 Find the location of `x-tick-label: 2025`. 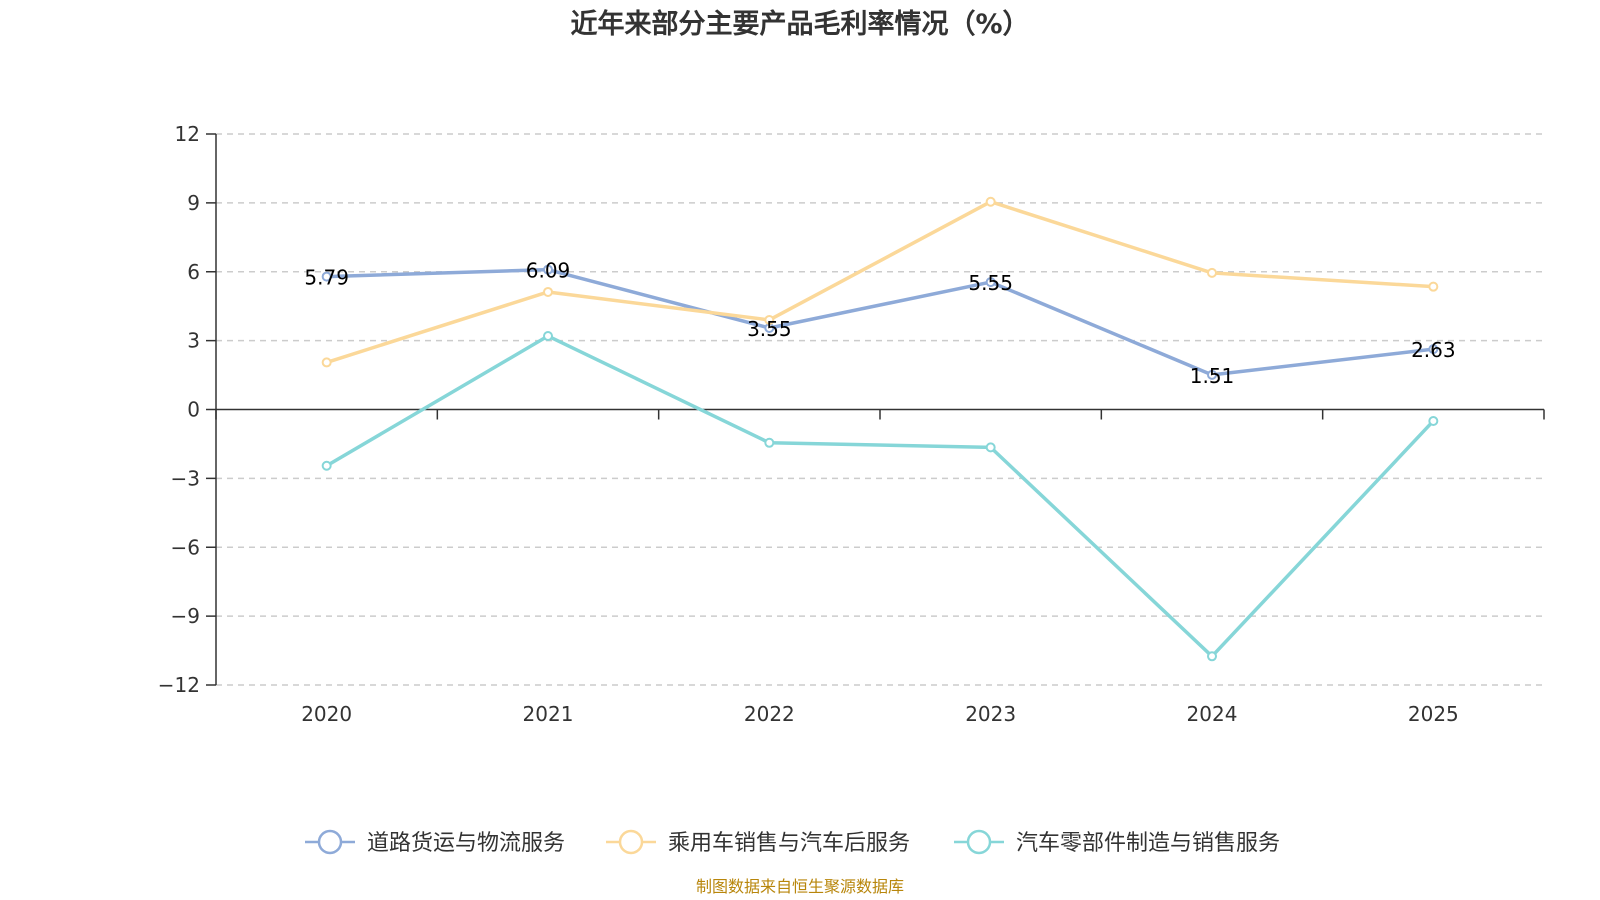

x-tick-label: 2025 is located at coordinates (1433, 714).